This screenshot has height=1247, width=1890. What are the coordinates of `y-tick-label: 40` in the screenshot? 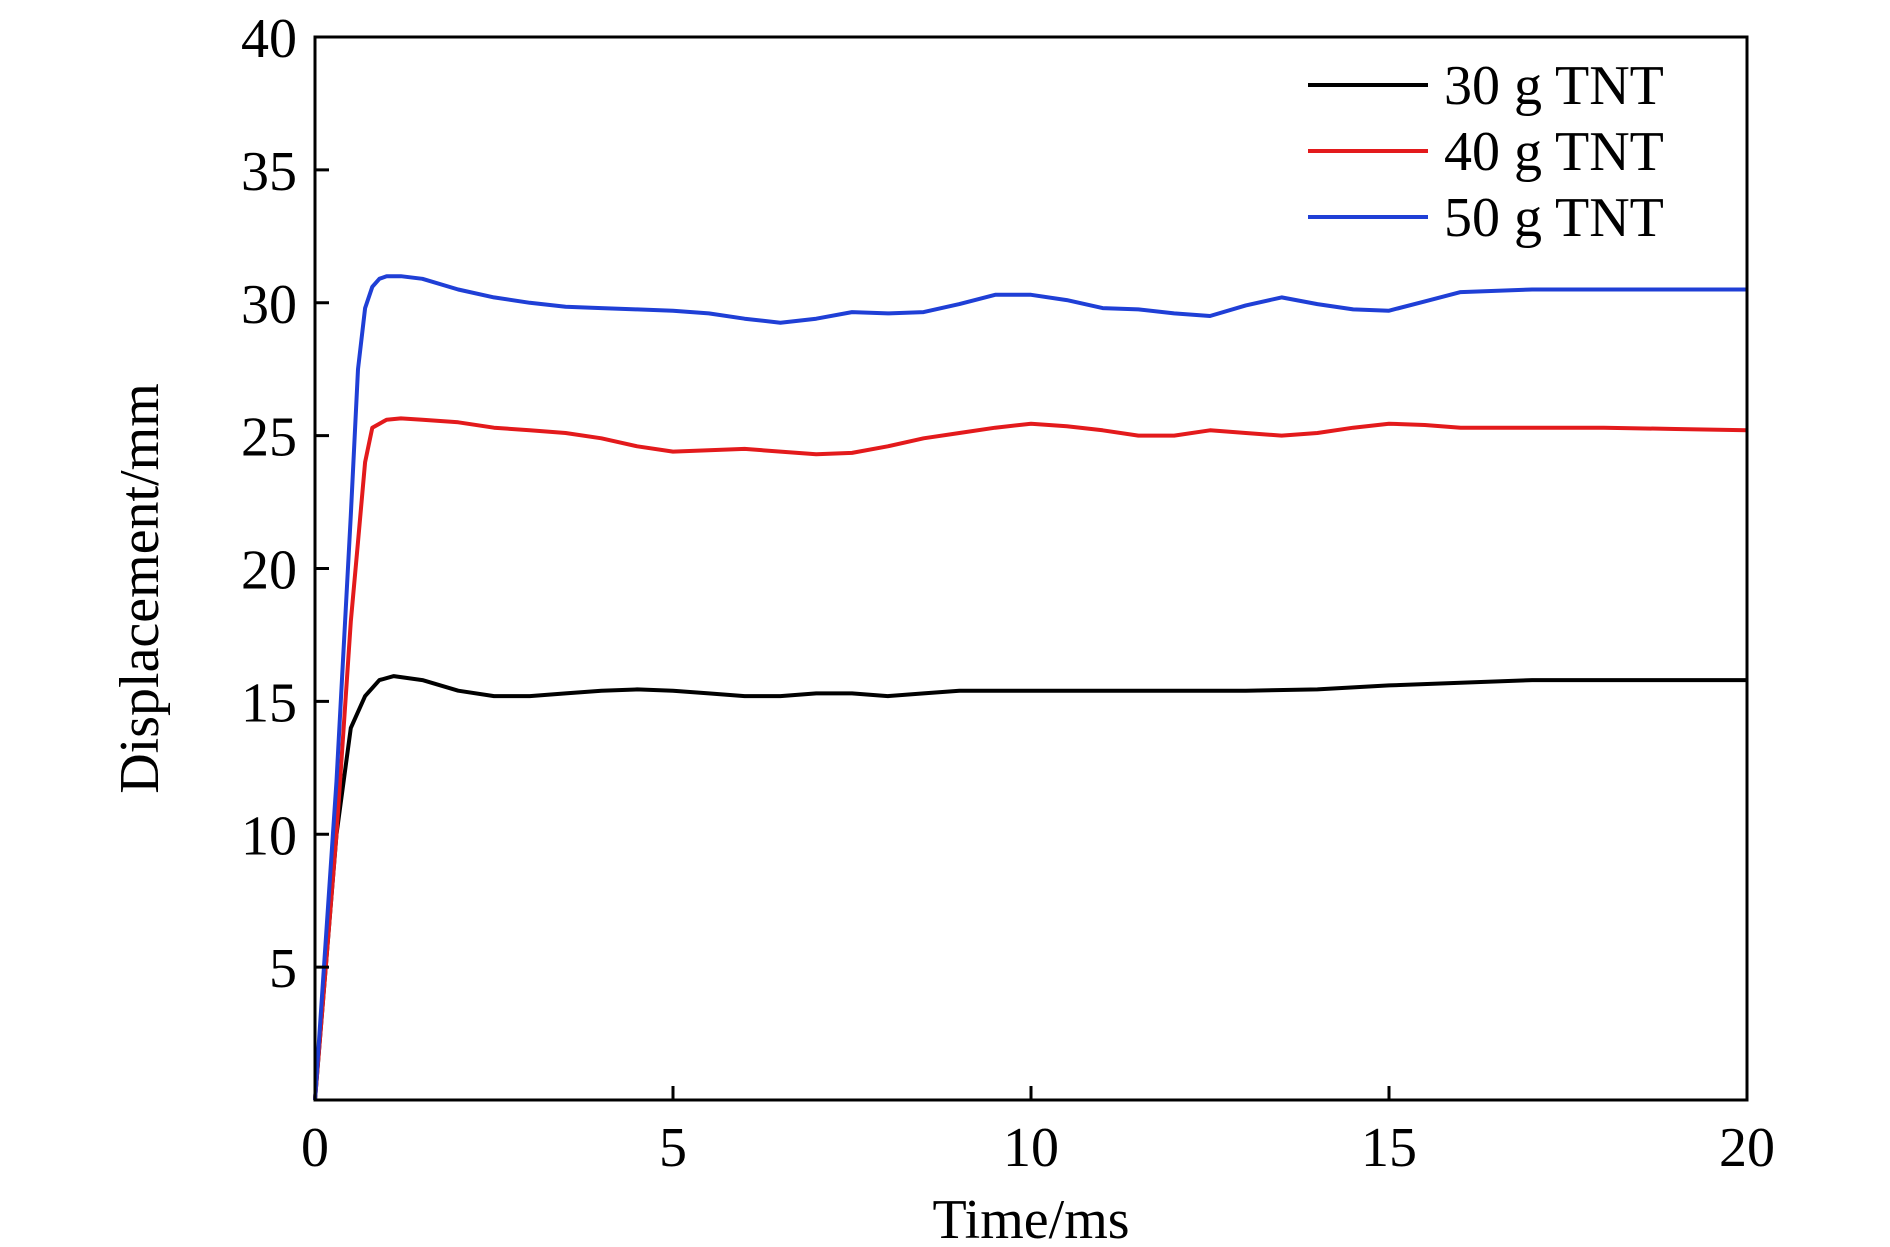 It's located at (269, 39).